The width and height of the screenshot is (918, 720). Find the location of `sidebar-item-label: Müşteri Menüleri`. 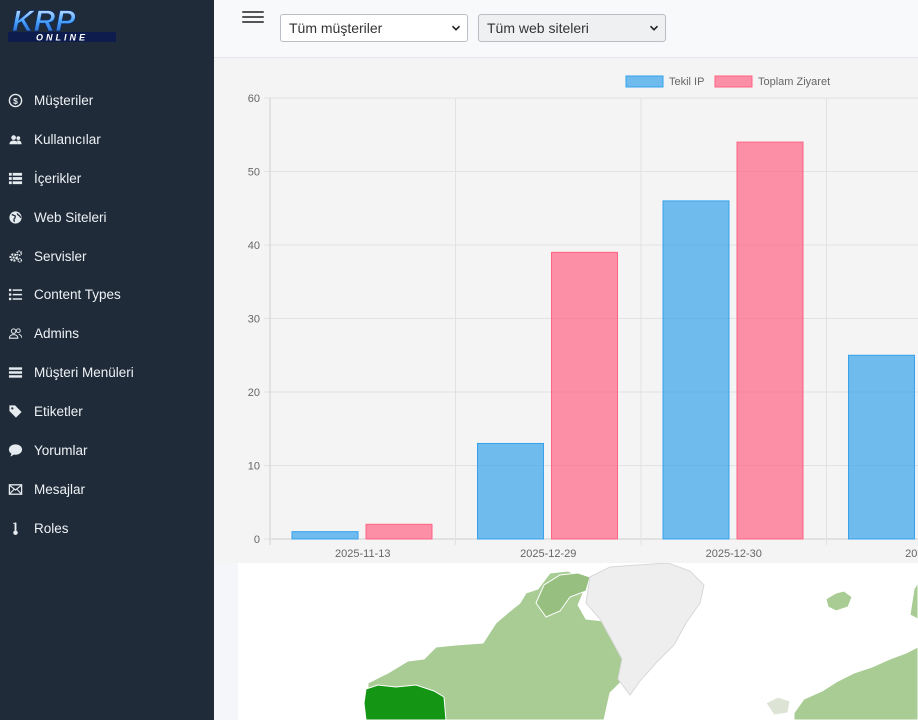

sidebar-item-label: Müşteri Menüleri is located at coordinates (84, 373).